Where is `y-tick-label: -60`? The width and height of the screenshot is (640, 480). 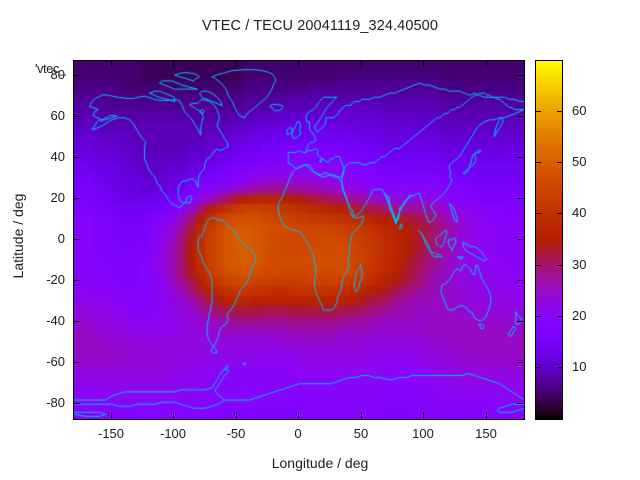
y-tick-label: -60 is located at coordinates (55, 361).